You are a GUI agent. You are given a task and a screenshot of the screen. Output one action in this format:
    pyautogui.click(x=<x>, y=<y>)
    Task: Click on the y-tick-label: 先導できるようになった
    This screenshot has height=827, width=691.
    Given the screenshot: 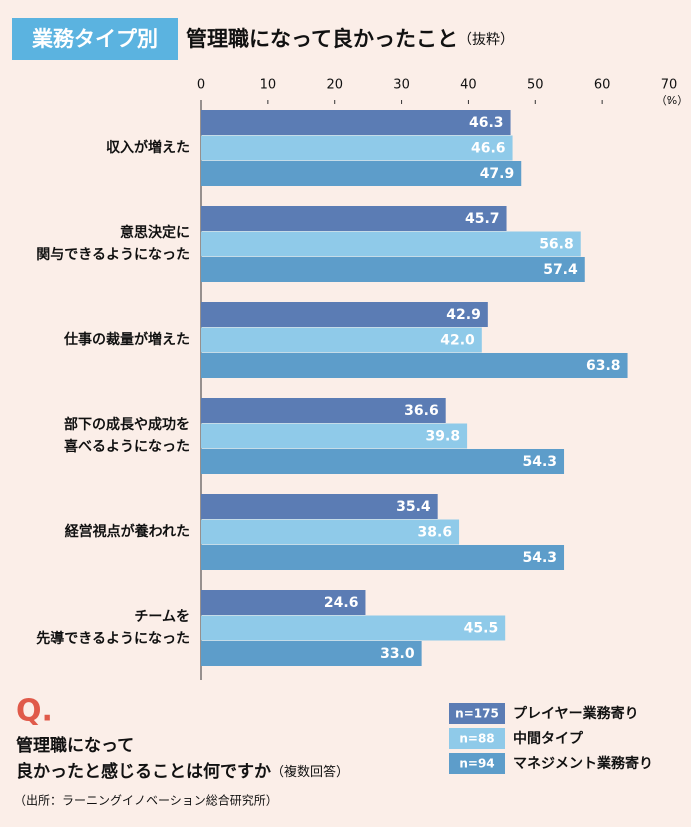 What is the action you would take?
    pyautogui.click(x=113, y=638)
    